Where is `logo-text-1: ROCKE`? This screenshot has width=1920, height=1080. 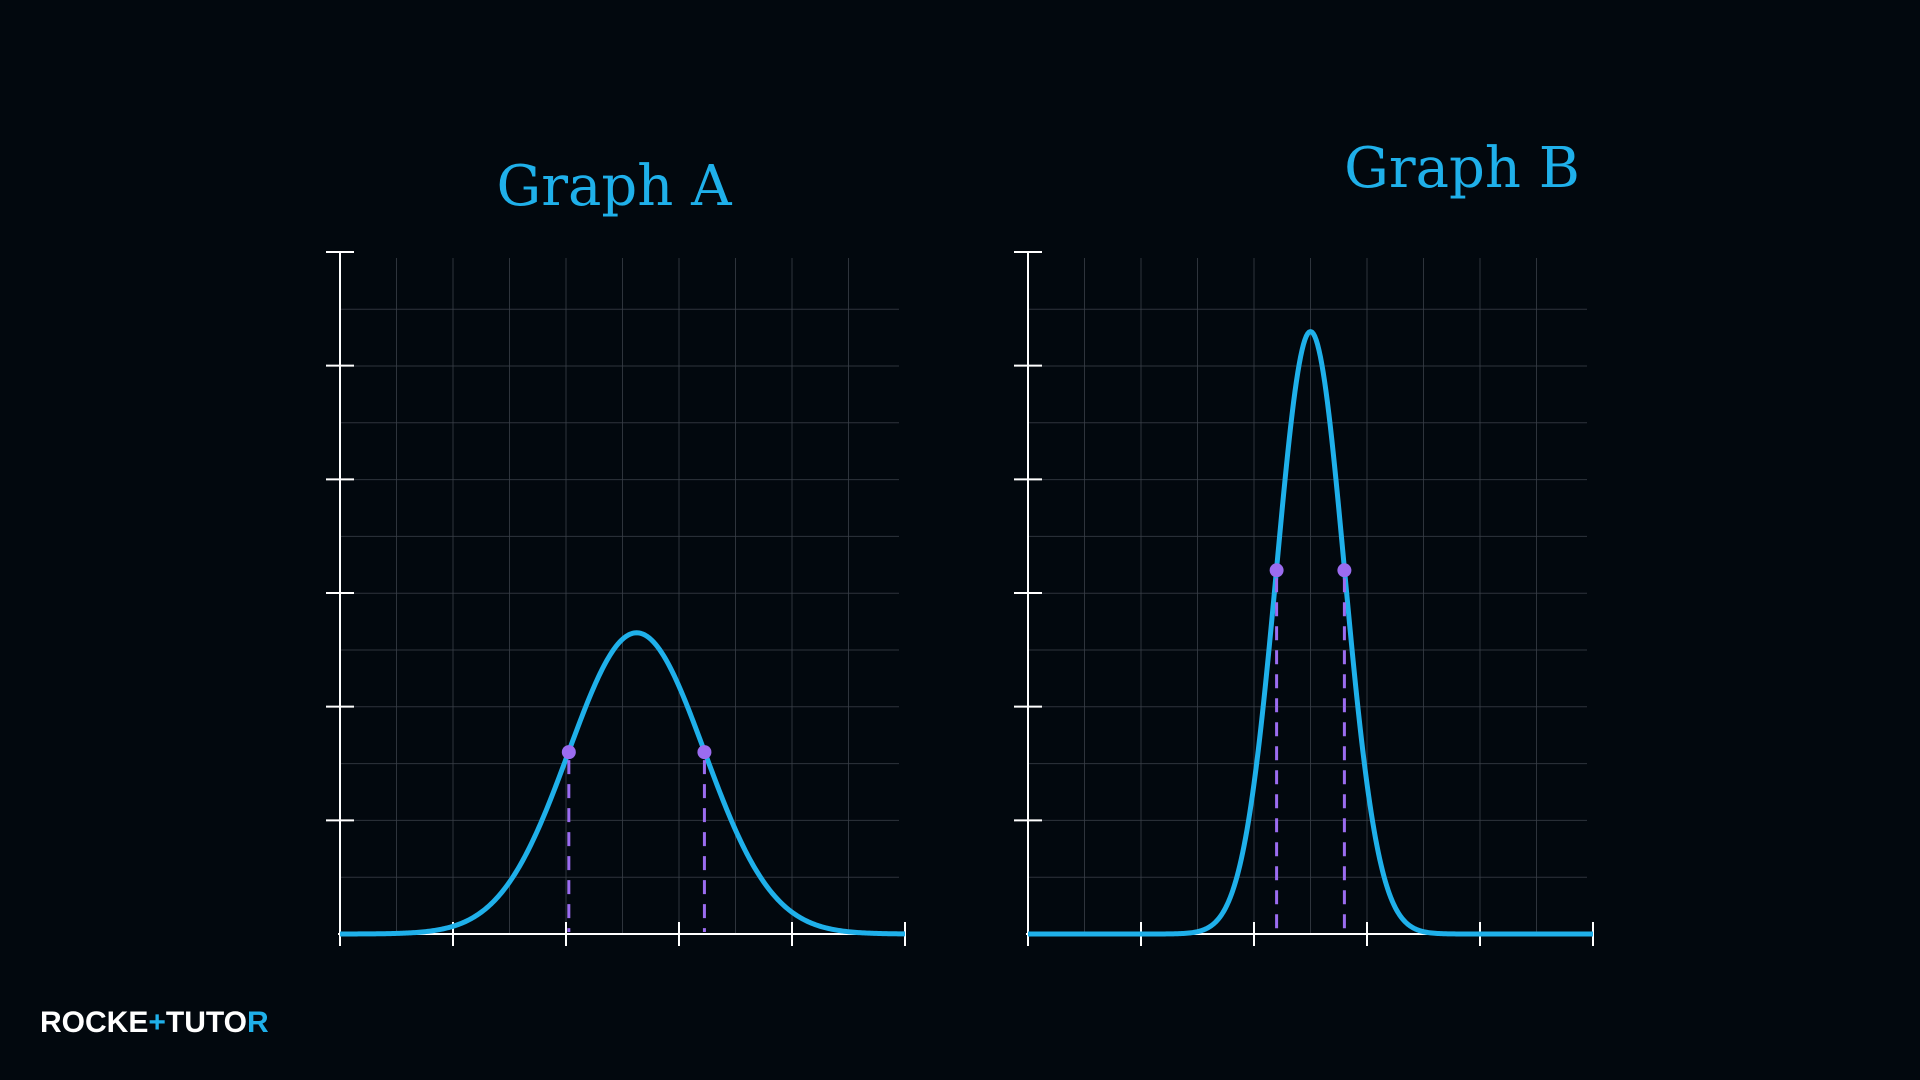 logo-text-1: ROCKE is located at coordinates (94, 1022).